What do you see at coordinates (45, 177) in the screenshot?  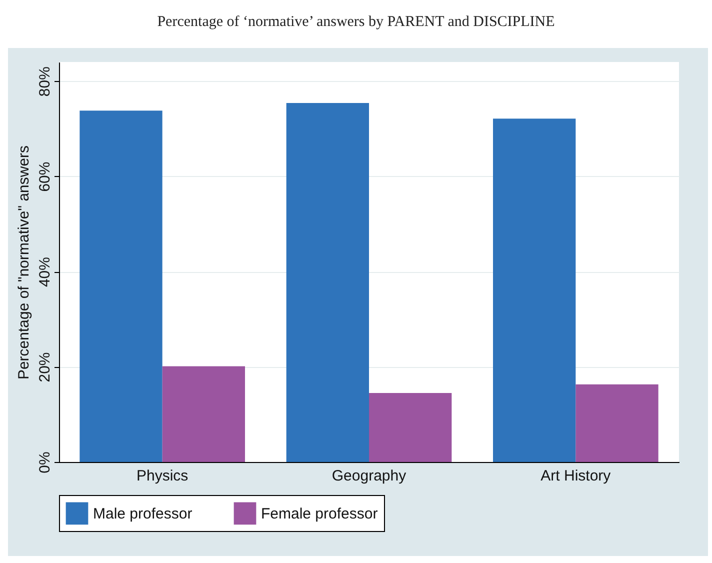 I see `y-tick-label: 60%` at bounding box center [45, 177].